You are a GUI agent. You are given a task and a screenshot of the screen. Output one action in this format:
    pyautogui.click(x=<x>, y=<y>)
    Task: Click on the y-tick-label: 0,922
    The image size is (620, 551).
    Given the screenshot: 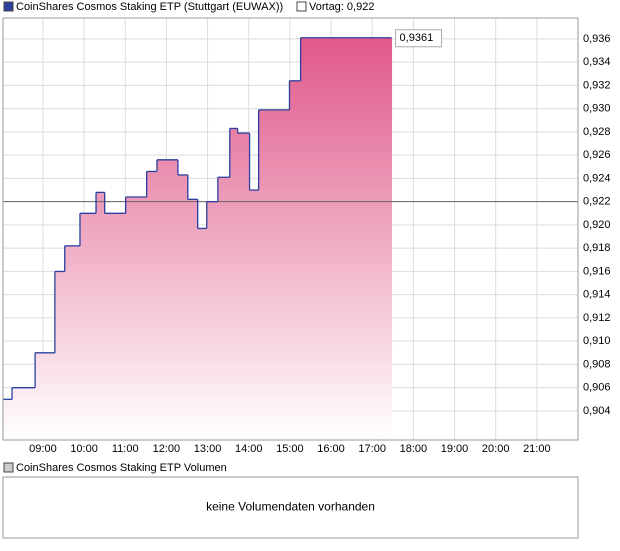 What is the action you would take?
    pyautogui.click(x=597, y=202)
    